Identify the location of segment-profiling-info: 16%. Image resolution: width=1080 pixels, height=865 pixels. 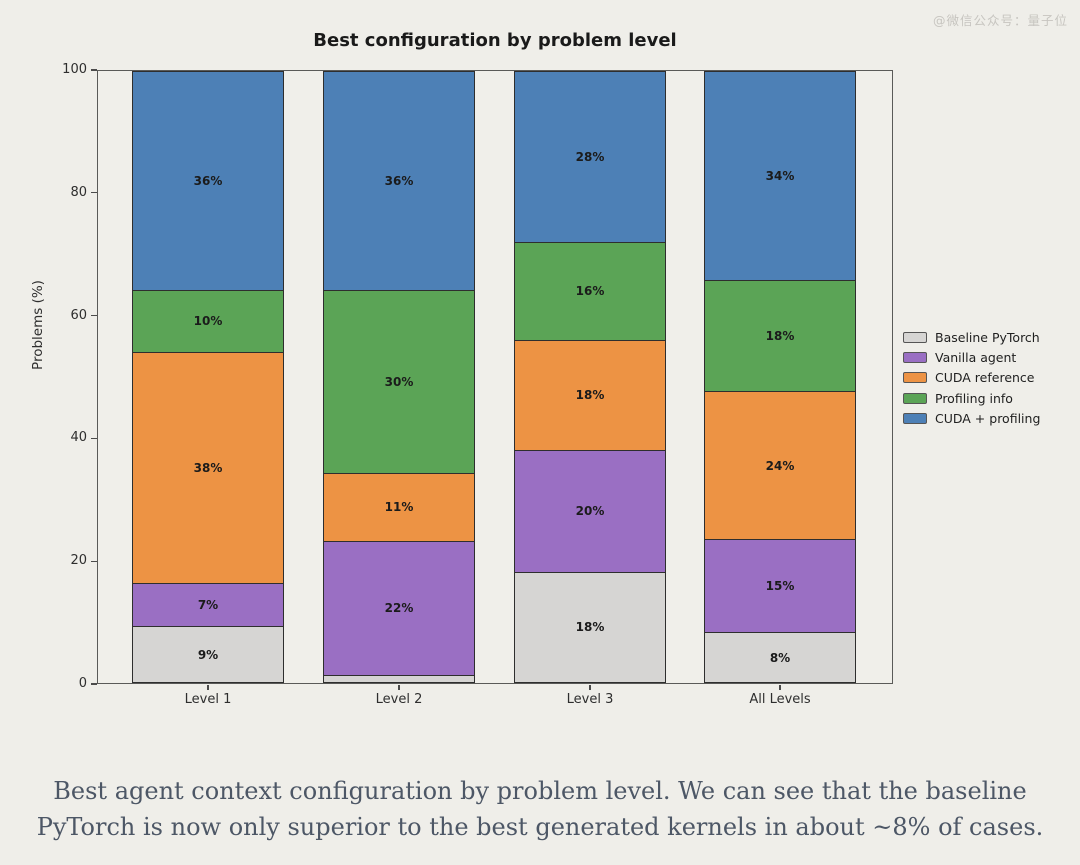
(590, 290).